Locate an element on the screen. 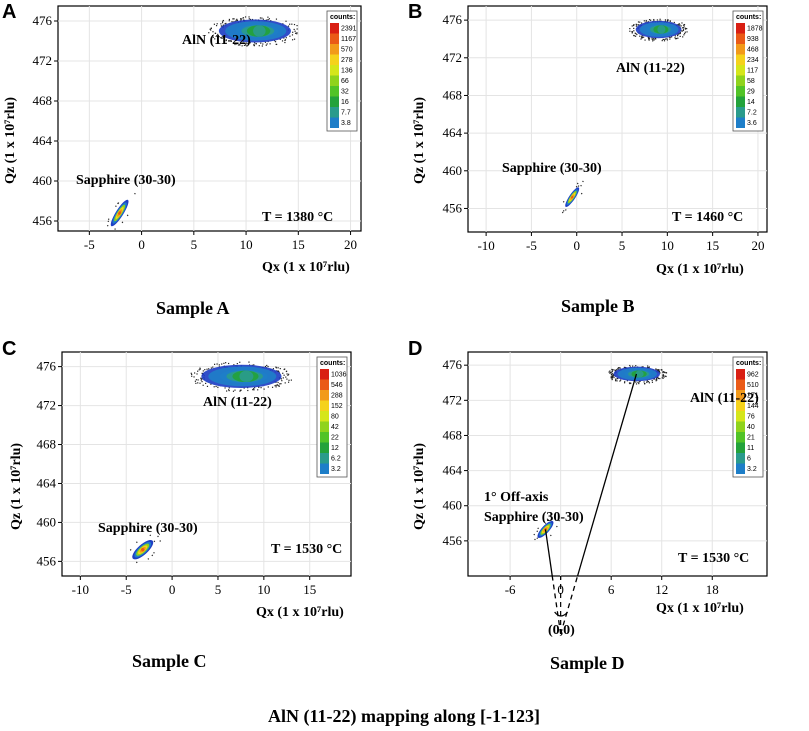 The image size is (809, 731). legend-value: 6 is located at coordinates (749, 459).